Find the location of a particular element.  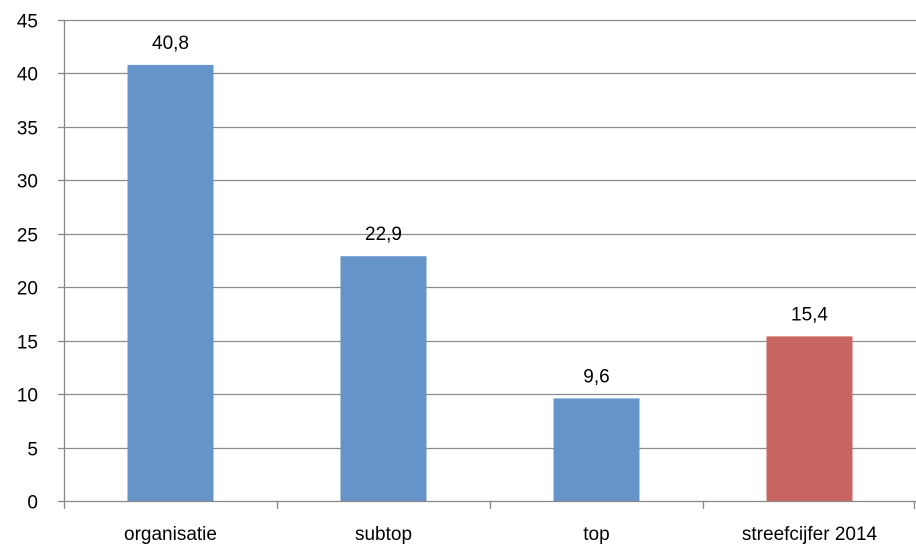

y-tick-label: 25 is located at coordinates (27, 236).